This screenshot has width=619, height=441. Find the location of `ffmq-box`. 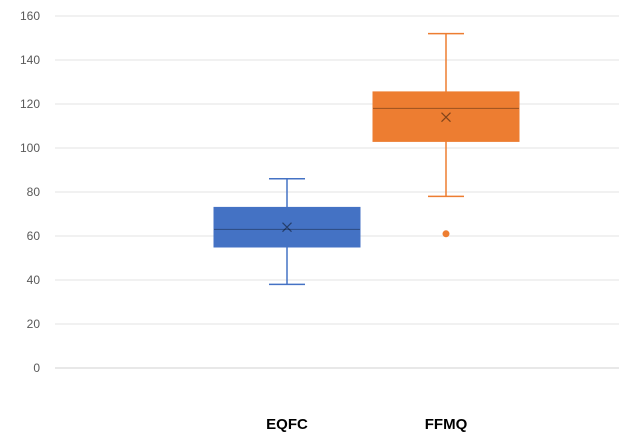

ffmq-box is located at coordinates (446, 116).